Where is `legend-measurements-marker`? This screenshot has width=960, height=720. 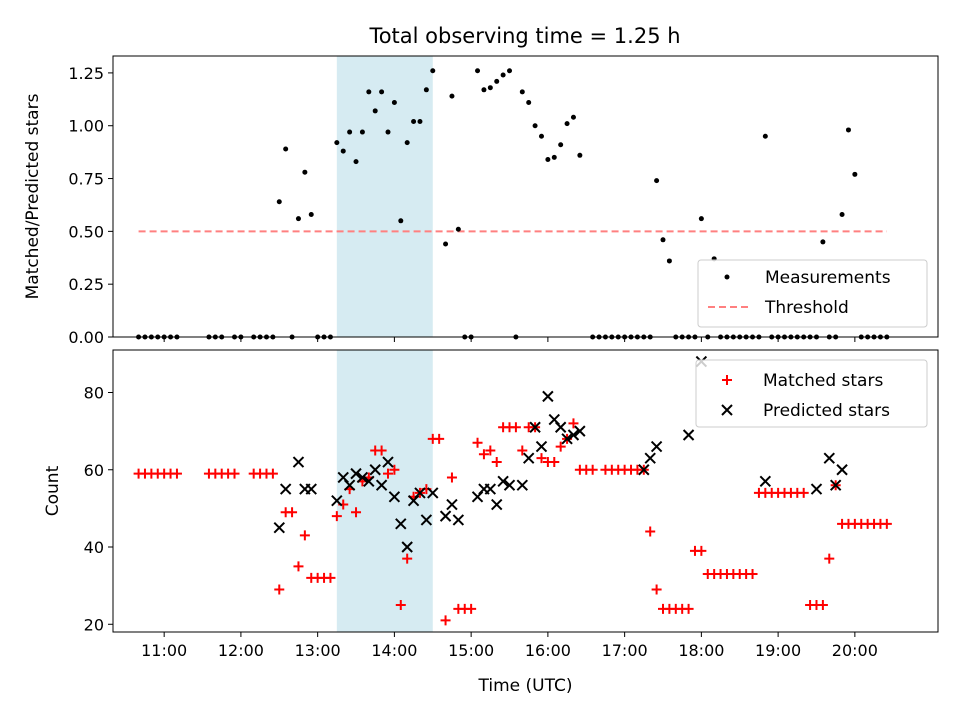 legend-measurements-marker is located at coordinates (727, 277).